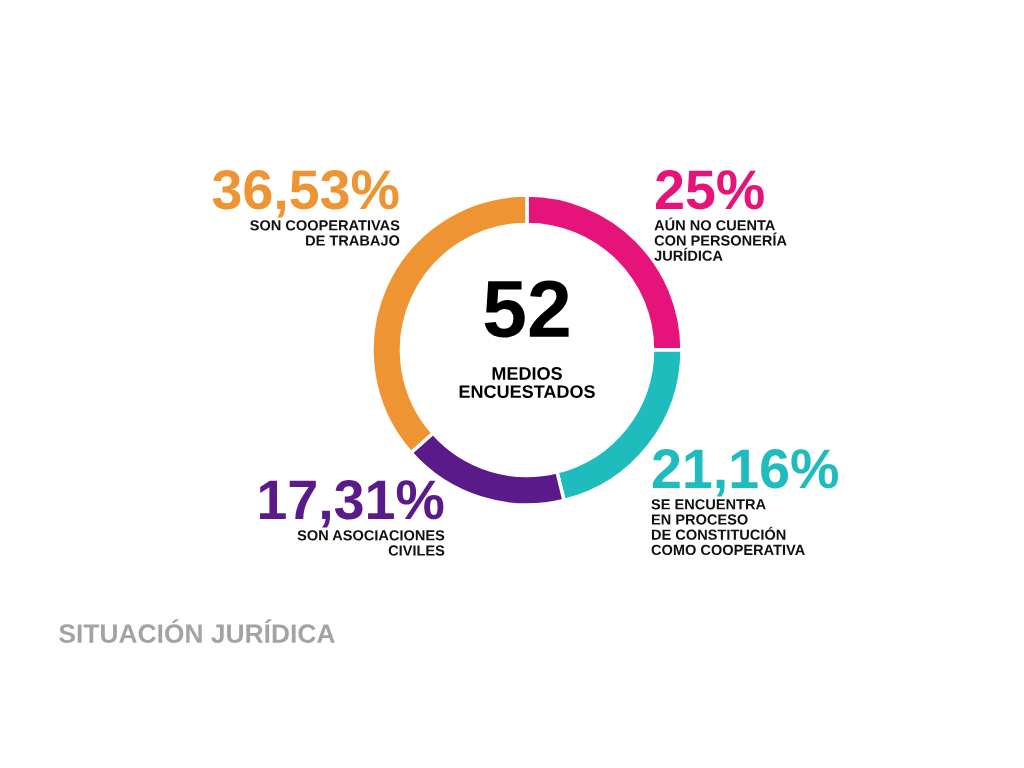 The image size is (1024, 768). What do you see at coordinates (720, 239) in the screenshot?
I see `slice-label: AÚN NO CUENTA CON PERSONERÍA JURÍDICA` at bounding box center [720, 239].